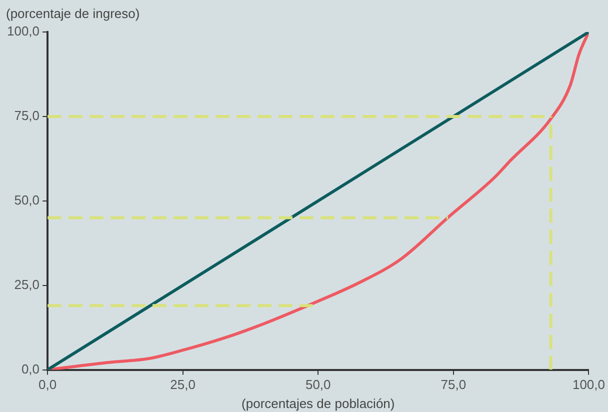 The image size is (608, 412). I want to click on y-tick-label: 25,0, so click(27, 284).